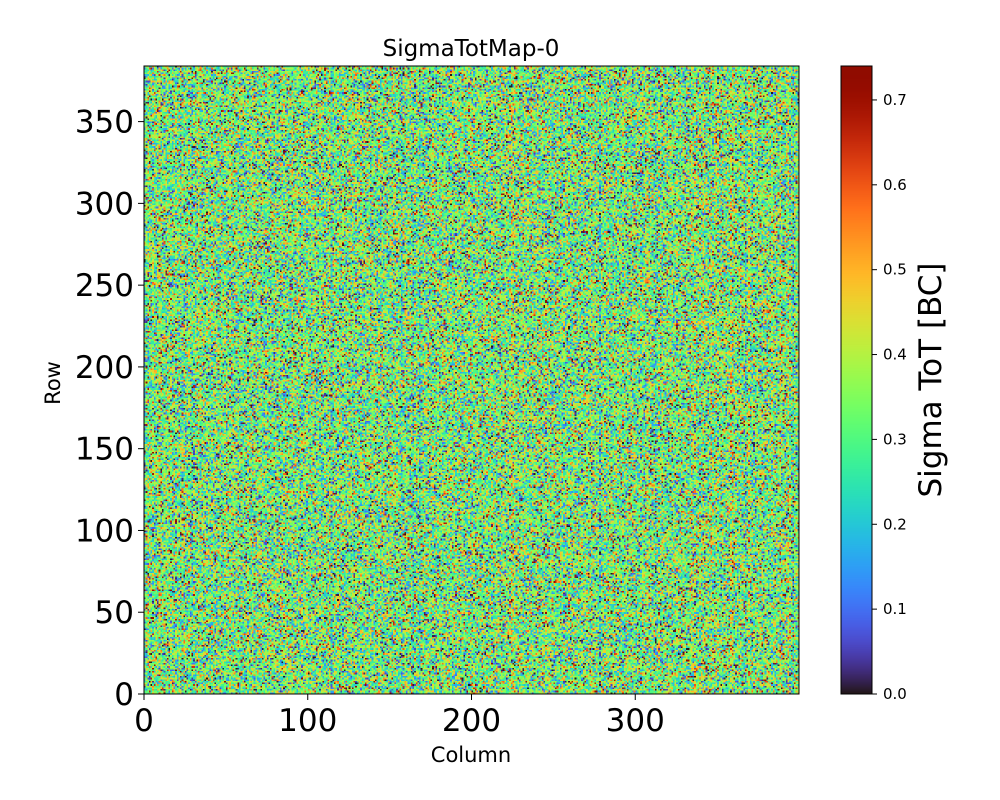 This screenshot has width=1000, height=800. Describe the element at coordinates (104, 123) in the screenshot. I see `y-tick-label: 350` at that location.